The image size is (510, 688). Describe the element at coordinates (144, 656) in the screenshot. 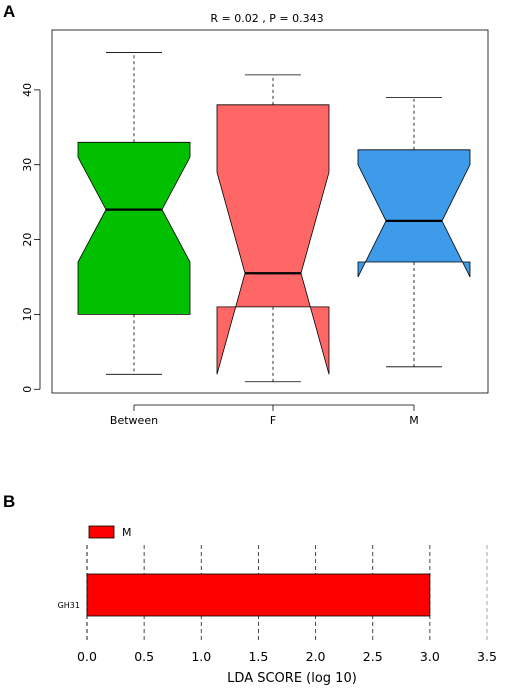

I see `x-tick-label: 0.5` at that location.